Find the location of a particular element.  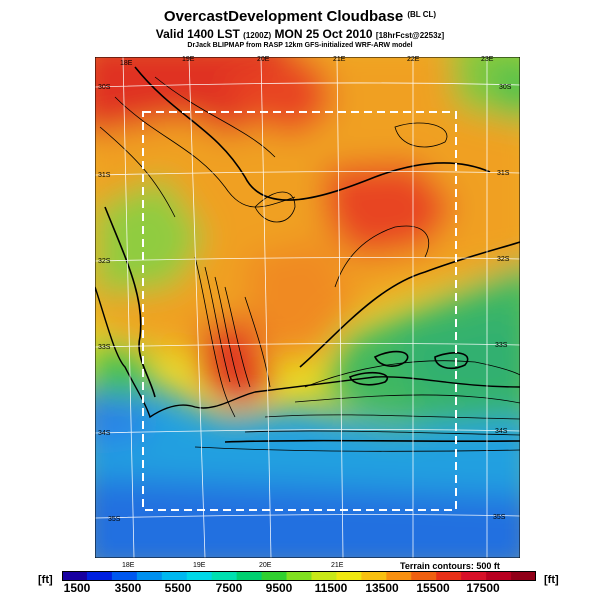

lat-label-left-30s: 30S is located at coordinates (104, 87).